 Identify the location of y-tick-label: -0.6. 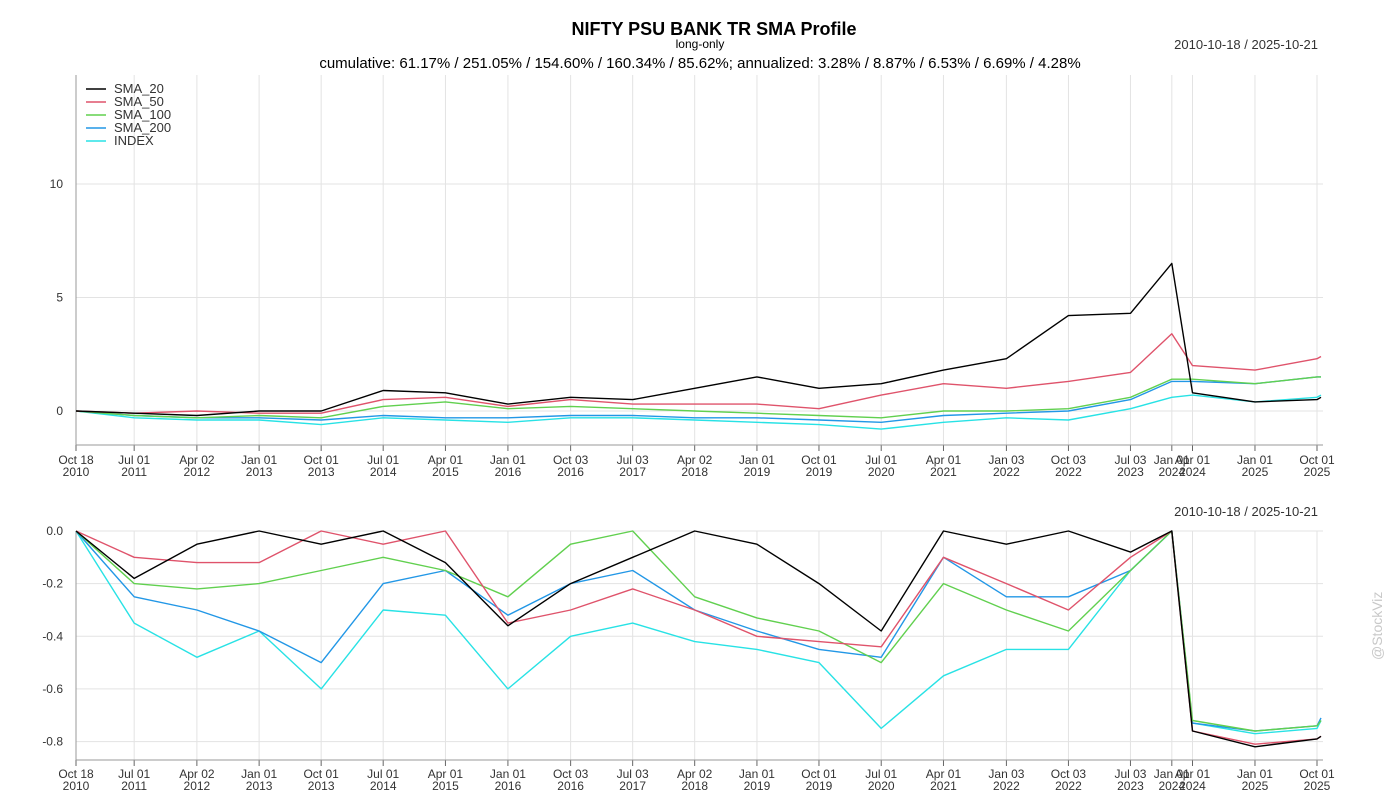
(52, 689).